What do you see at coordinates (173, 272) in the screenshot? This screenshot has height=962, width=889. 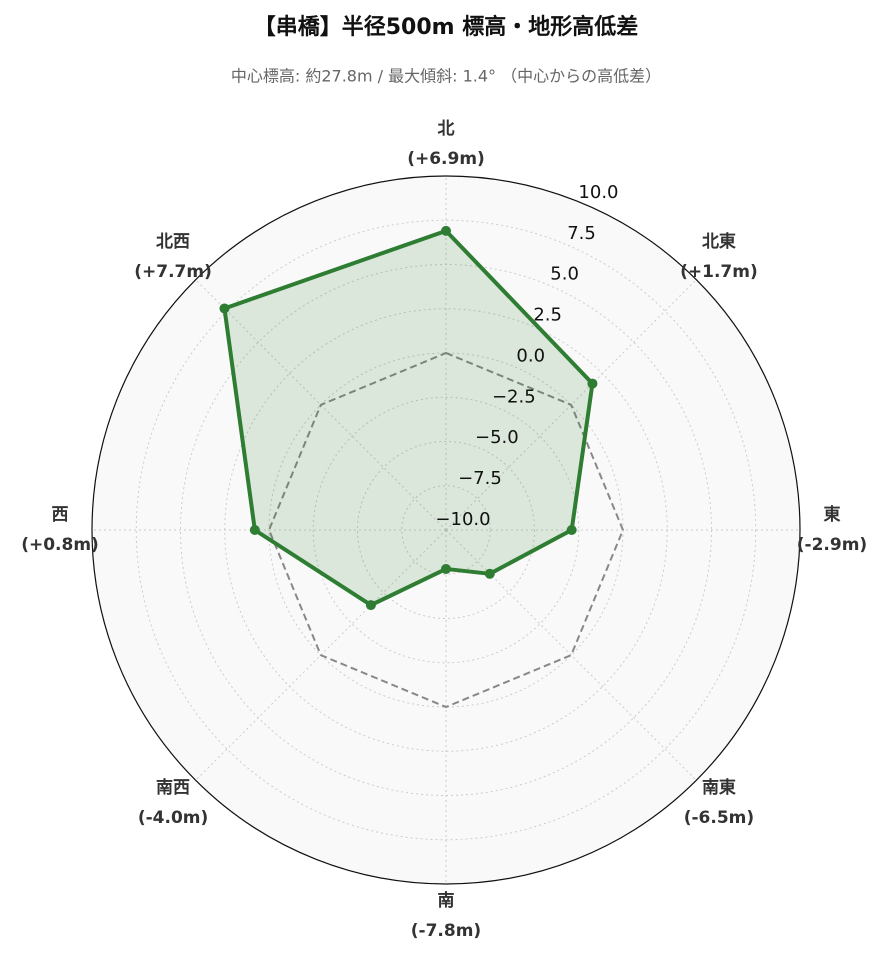 I see `category-value-label: (+7.7m)` at bounding box center [173, 272].